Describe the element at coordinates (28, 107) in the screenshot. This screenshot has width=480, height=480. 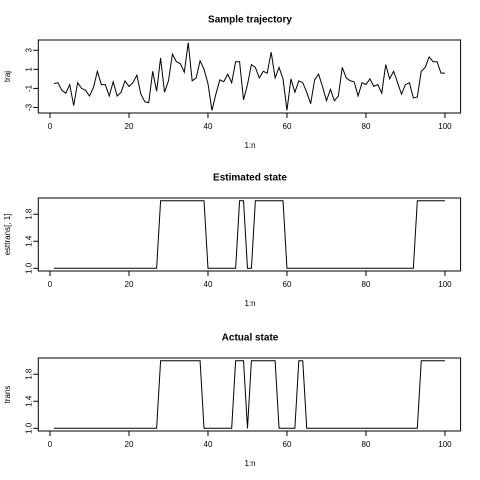
I see `y-tick-label: -3` at that location.